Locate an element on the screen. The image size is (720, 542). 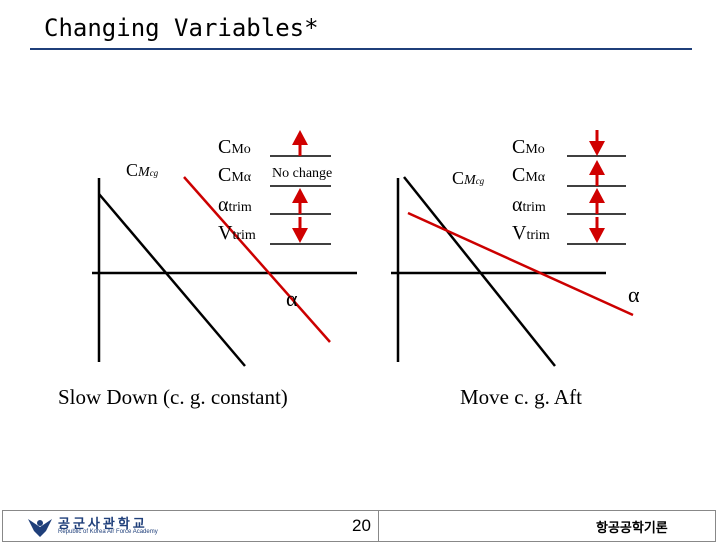
slide-title: Changing Variables* is located at coordinates (181, 28).